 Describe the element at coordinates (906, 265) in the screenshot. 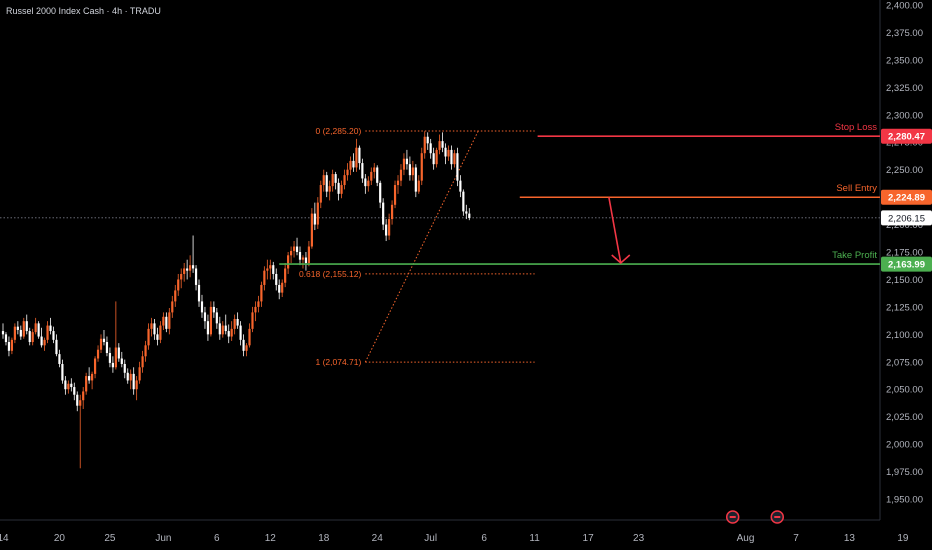

I see `take-profit-price-text: 2,163.99` at that location.